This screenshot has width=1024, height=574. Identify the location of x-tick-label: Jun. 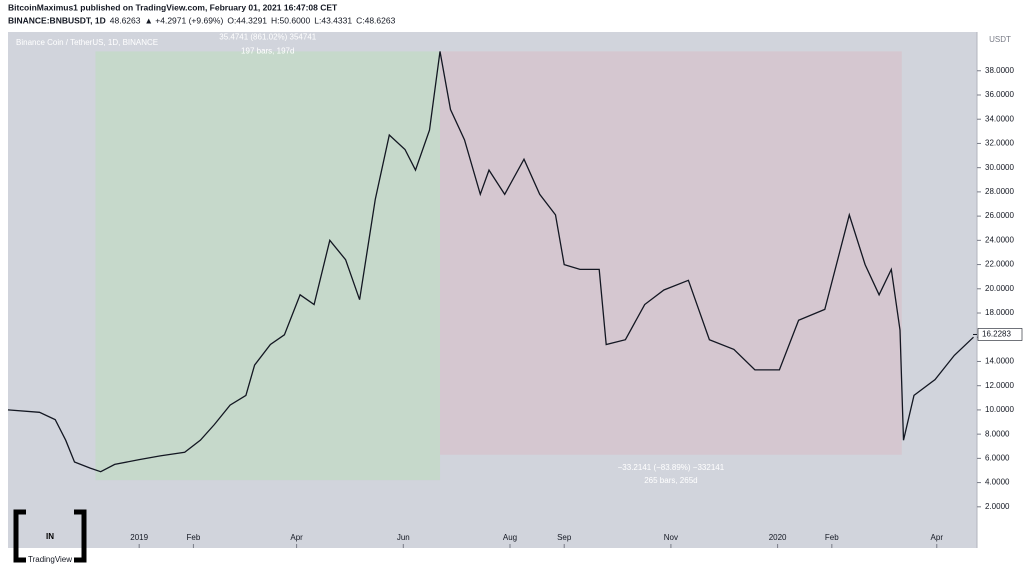
(403, 537).